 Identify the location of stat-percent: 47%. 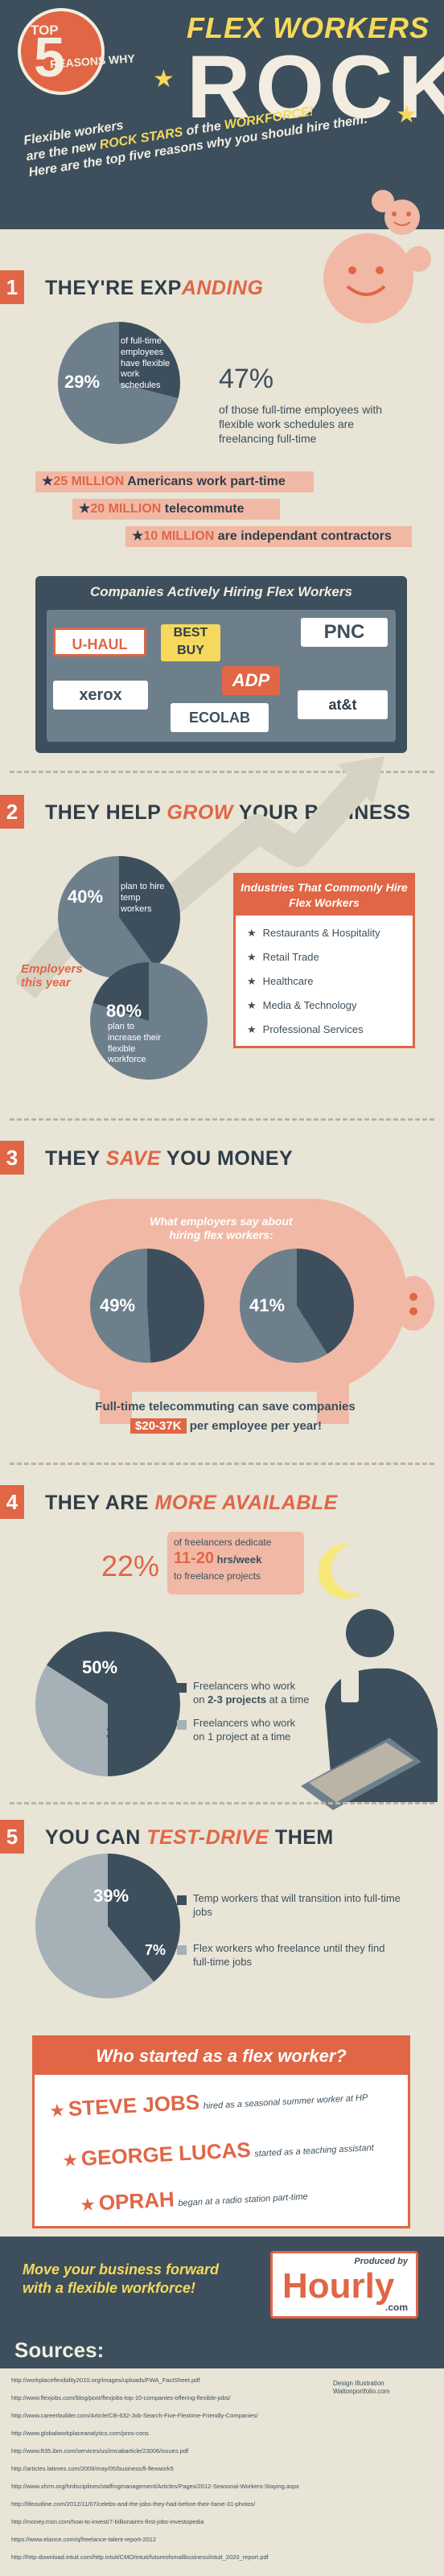
(246, 379).